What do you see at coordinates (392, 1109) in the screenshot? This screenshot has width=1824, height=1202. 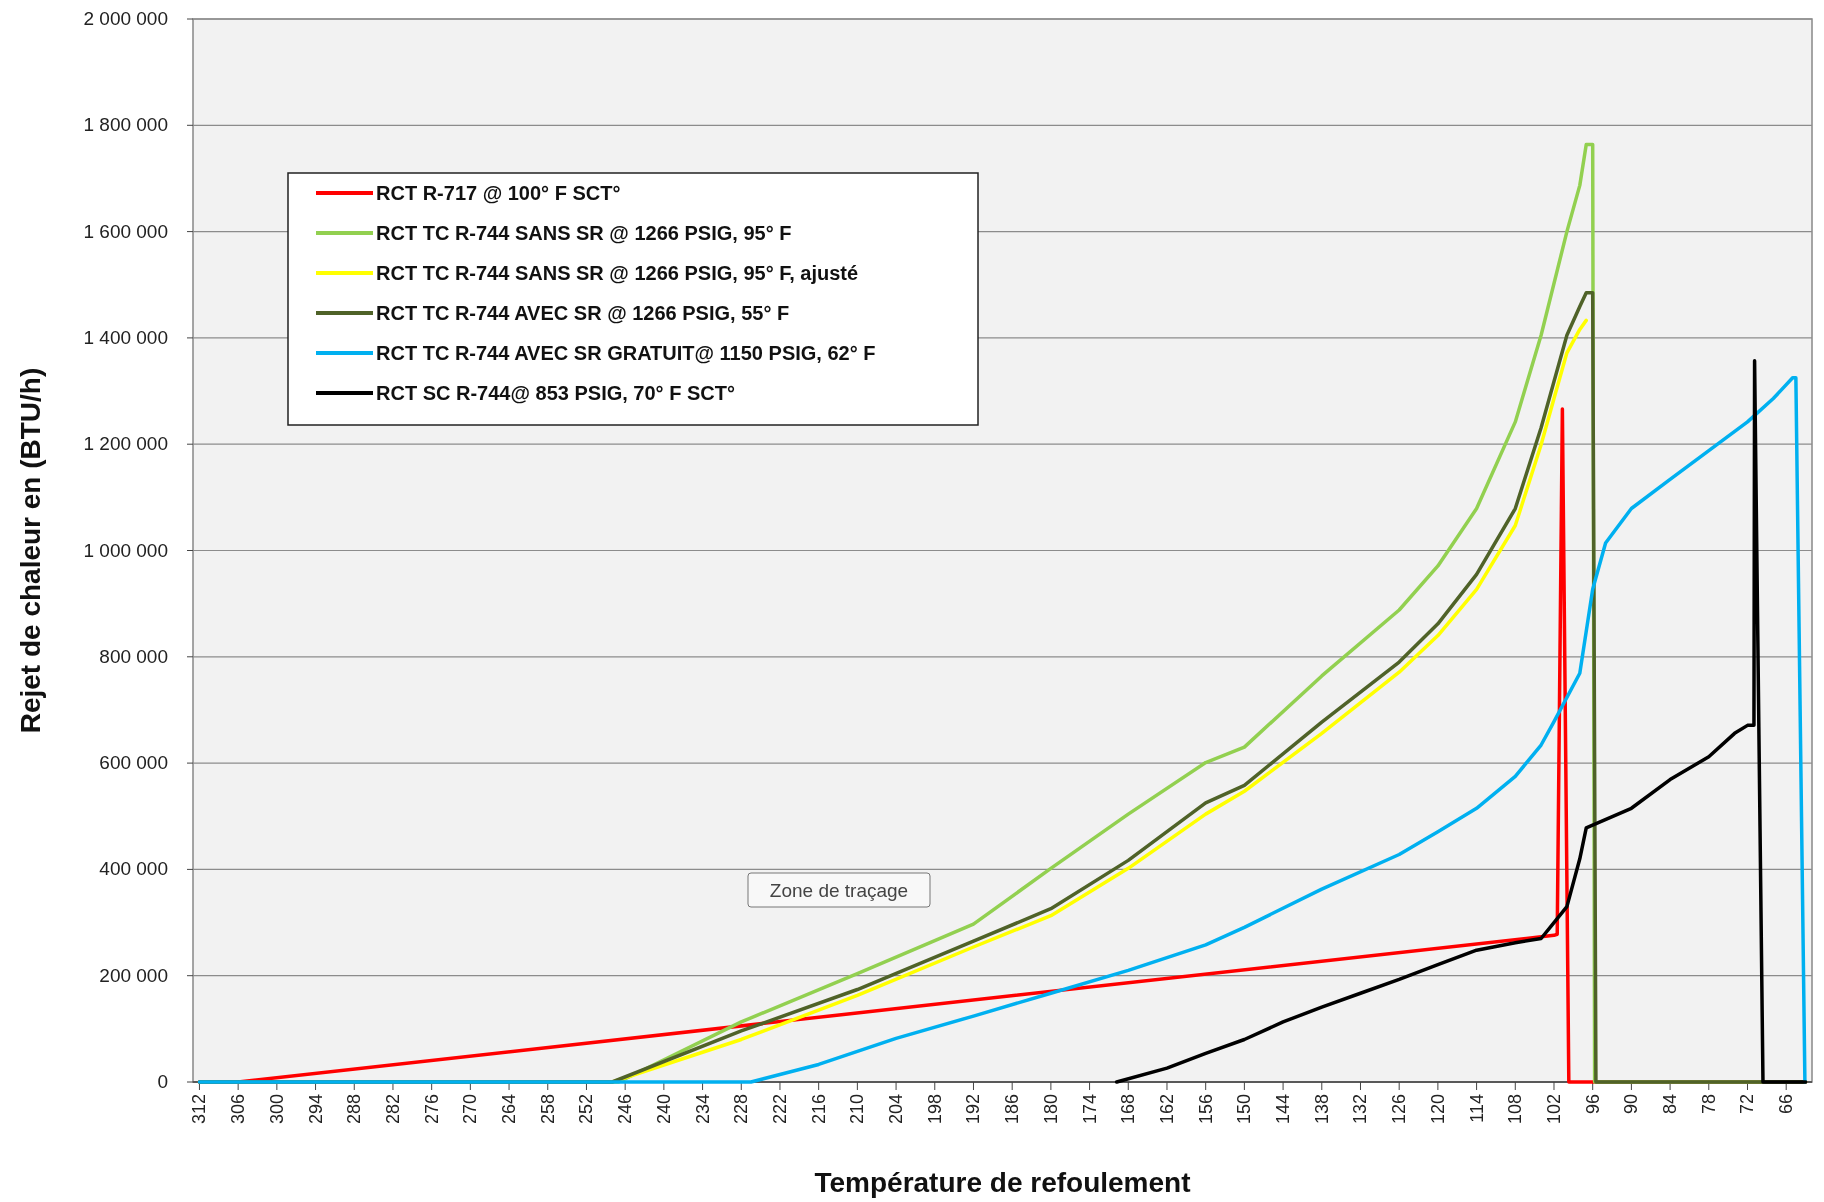 I see `x-tick-label: 282` at bounding box center [392, 1109].